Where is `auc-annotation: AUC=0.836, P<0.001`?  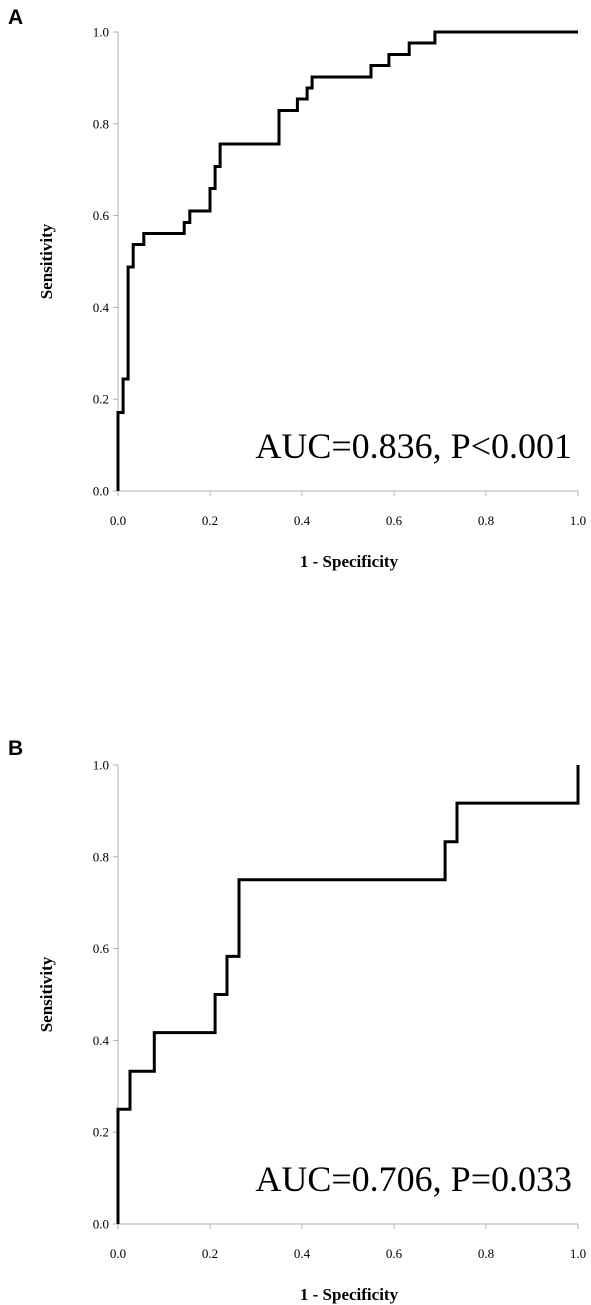
auc-annotation: AUC=0.836, P<0.001 is located at coordinates (413, 446).